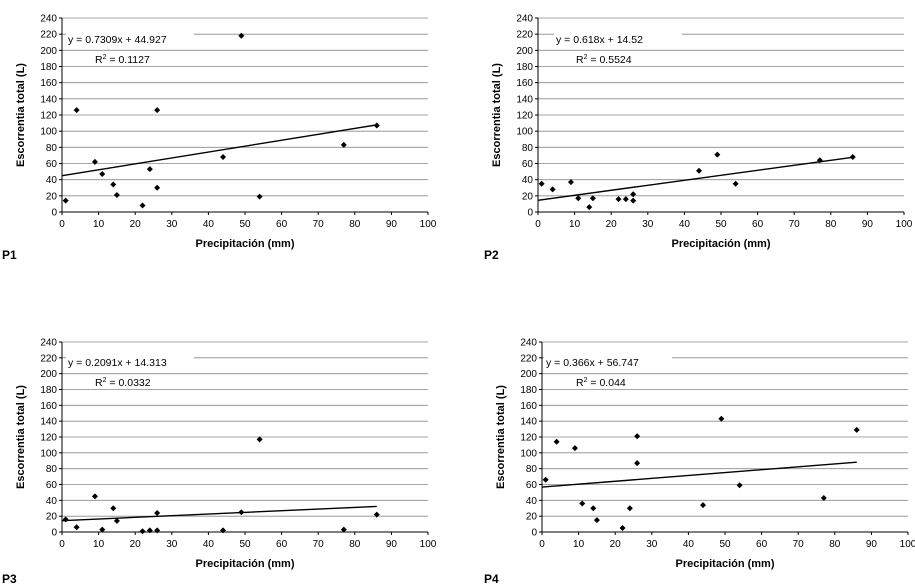 The height and width of the screenshot is (586, 915). What do you see at coordinates (9, 255) in the screenshot?
I see `panel-label-p1: P1` at bounding box center [9, 255].